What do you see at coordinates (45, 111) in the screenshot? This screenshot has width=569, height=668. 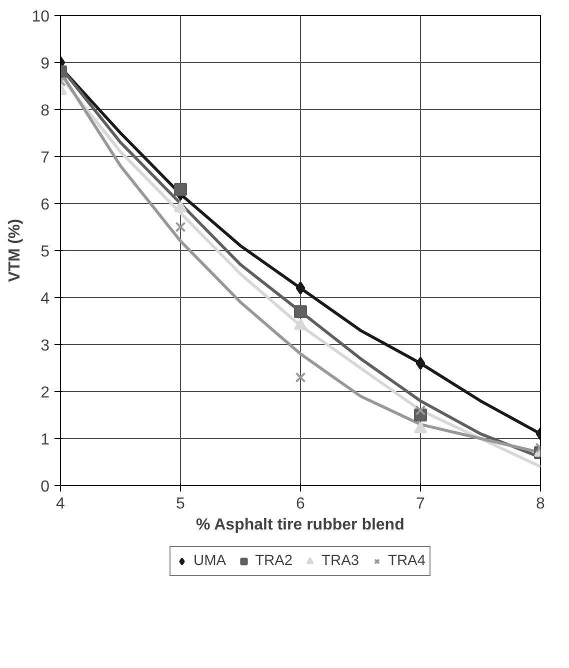 I see `y-tick-label: 8` at bounding box center [45, 111].